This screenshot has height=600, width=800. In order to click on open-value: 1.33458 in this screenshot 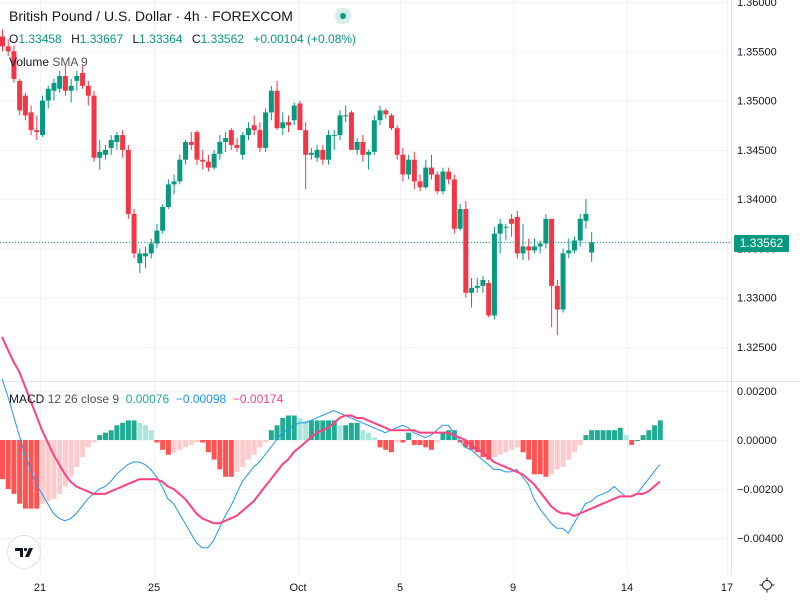, I will do `click(40, 39)`.